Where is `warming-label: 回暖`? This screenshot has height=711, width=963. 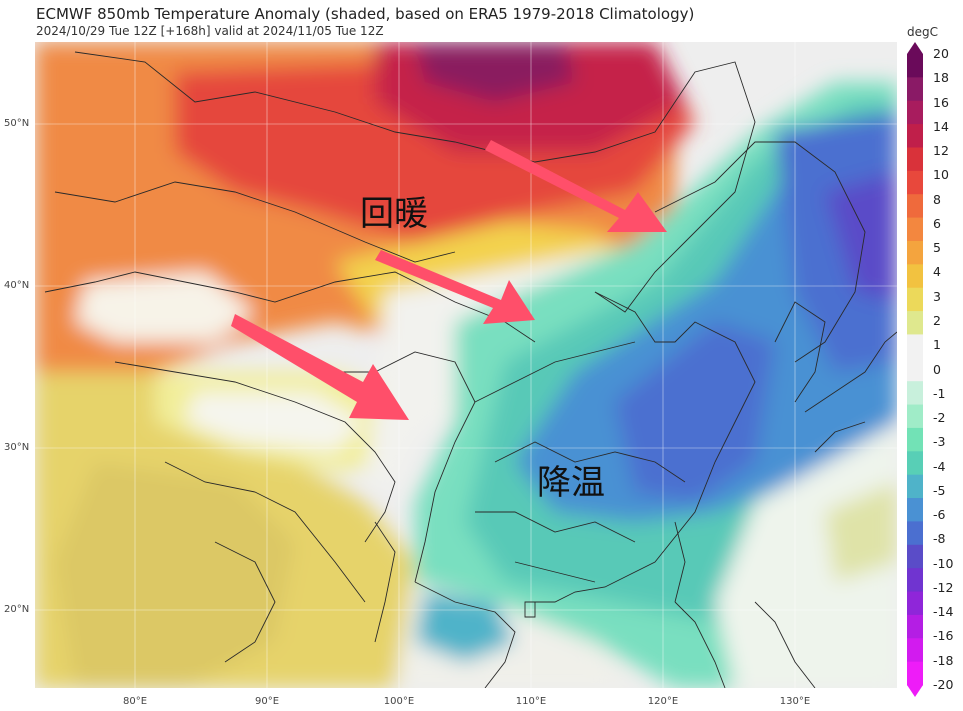
warming-label: 回暖 is located at coordinates (394, 214).